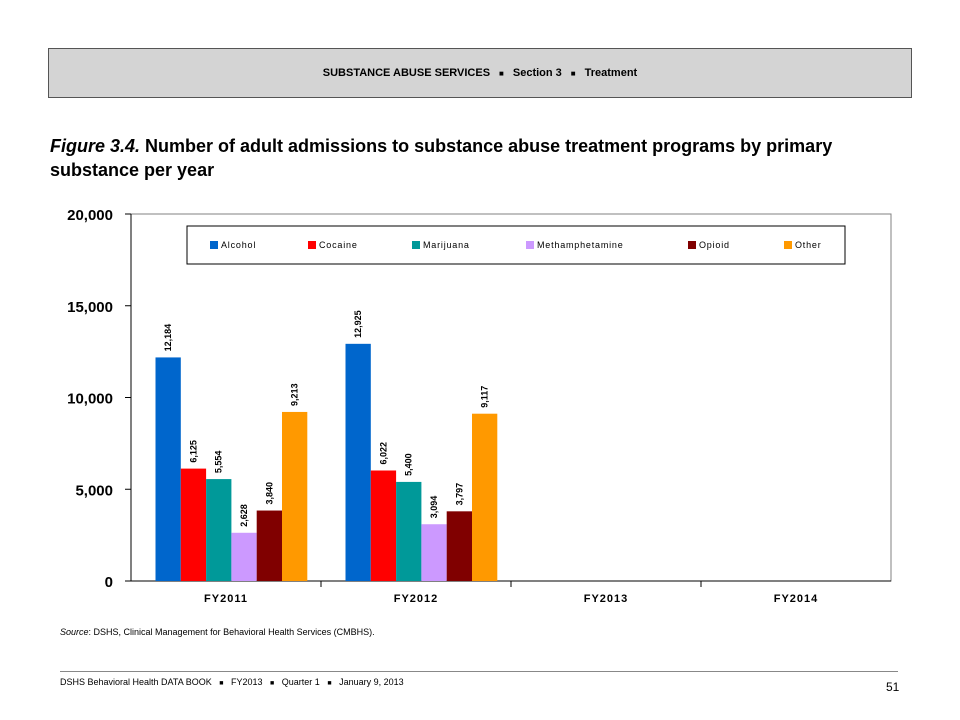  I want to click on x-tick-label: FY2013, so click(606, 599).